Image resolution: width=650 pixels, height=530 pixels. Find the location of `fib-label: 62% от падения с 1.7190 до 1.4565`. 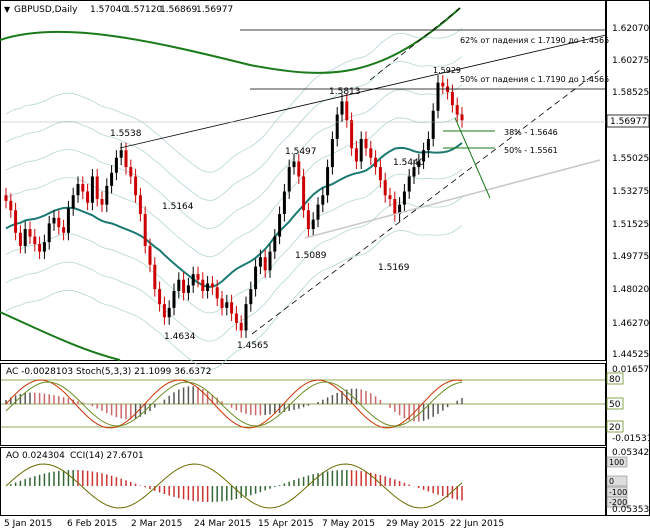

fib-label: 62% от падения с 1.7190 до 1.4565 is located at coordinates (534, 40).